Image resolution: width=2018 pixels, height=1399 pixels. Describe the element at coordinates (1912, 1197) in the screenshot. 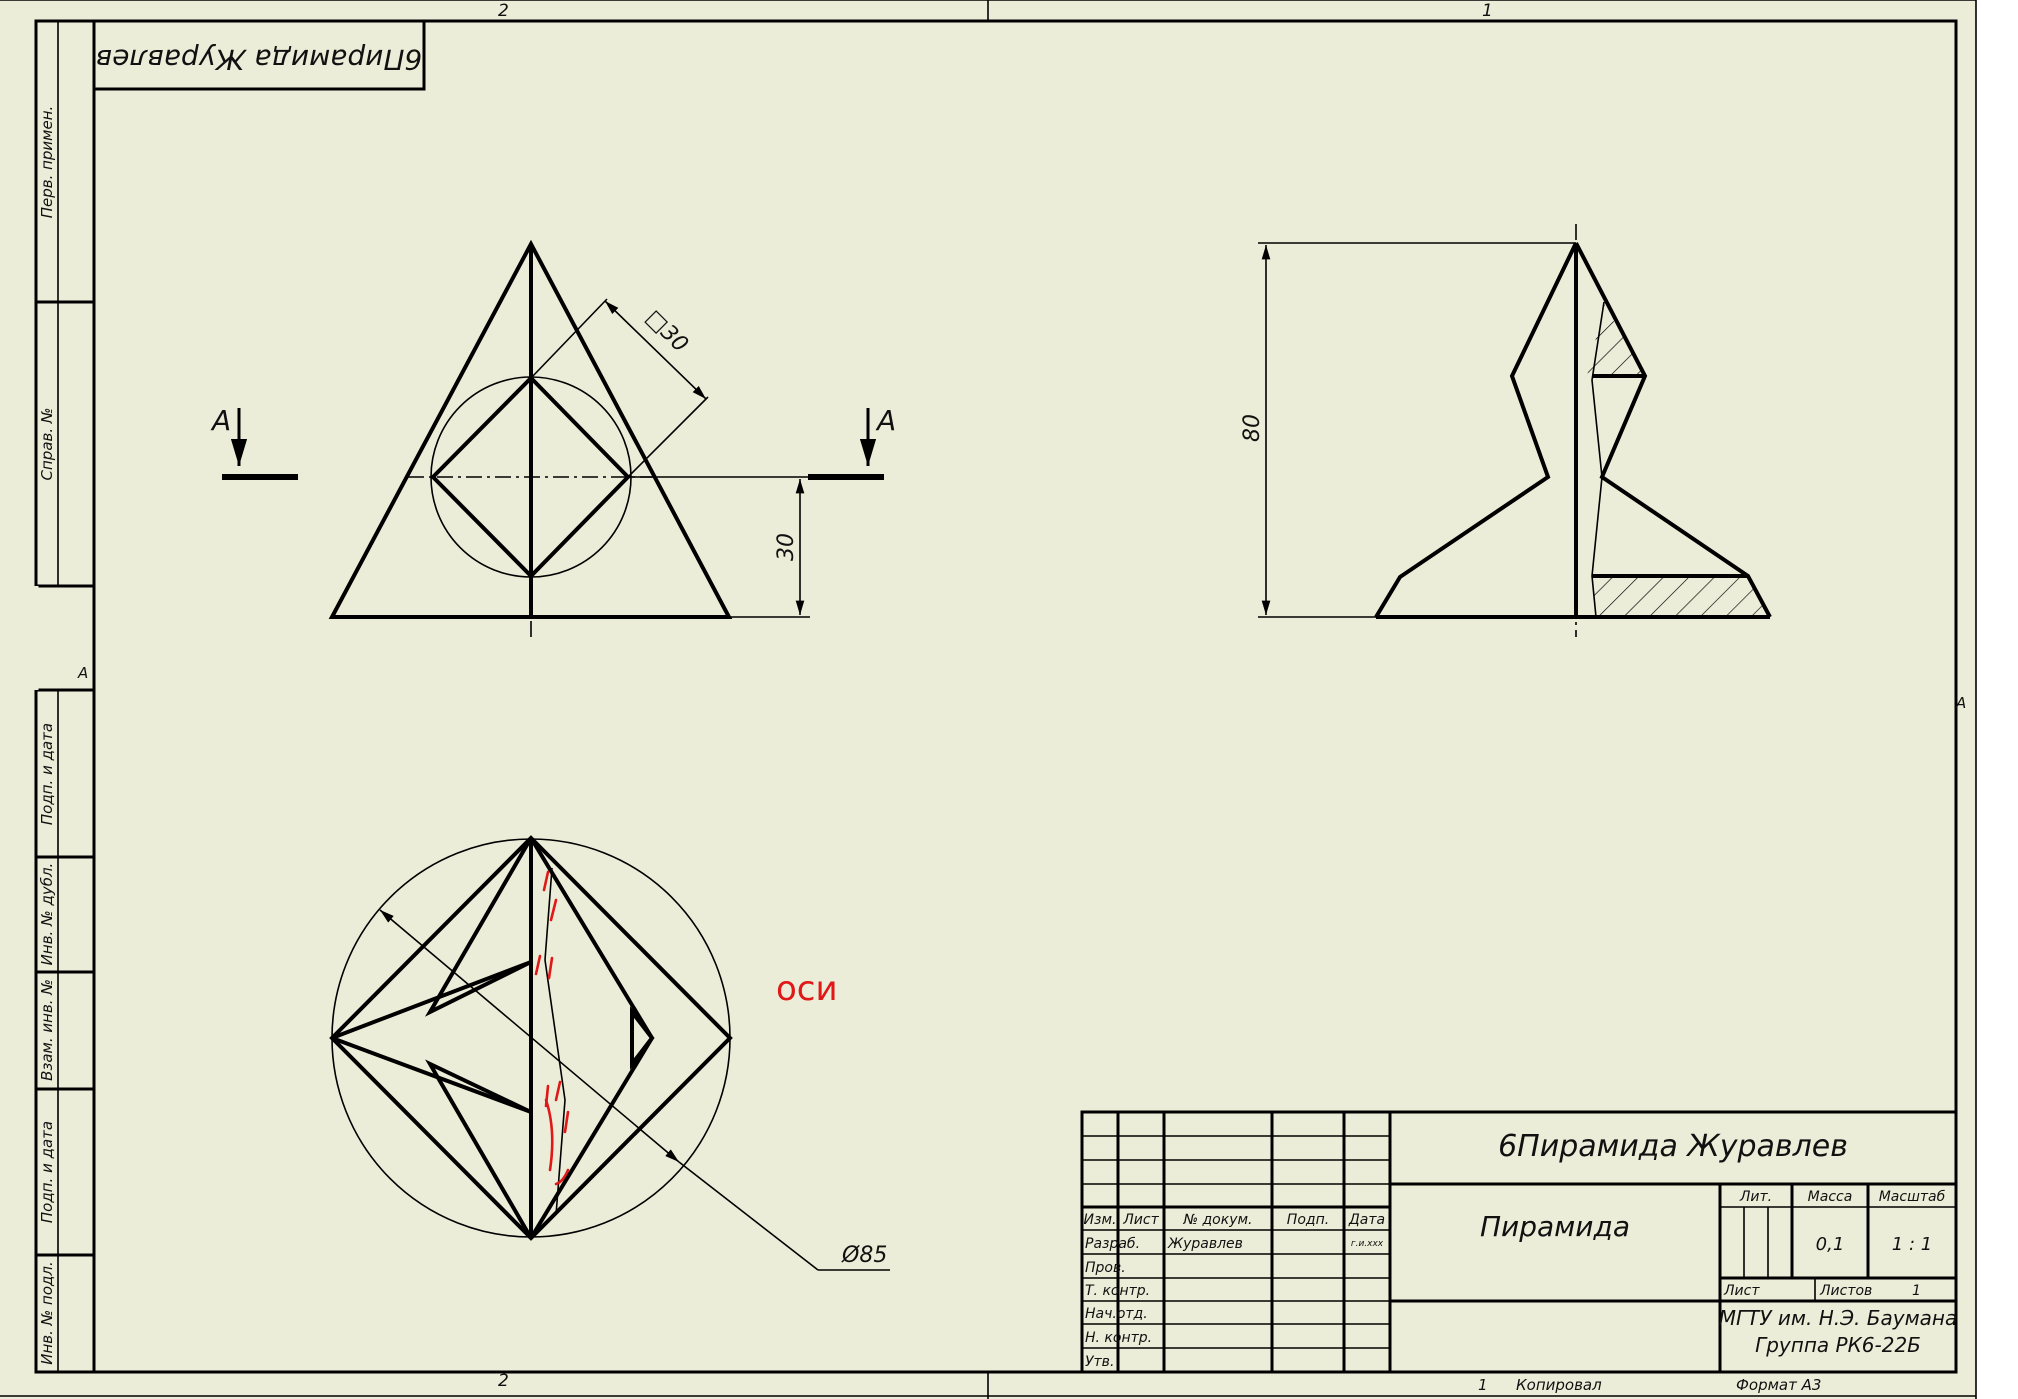

I see `cell-label: Масштаб` at that location.